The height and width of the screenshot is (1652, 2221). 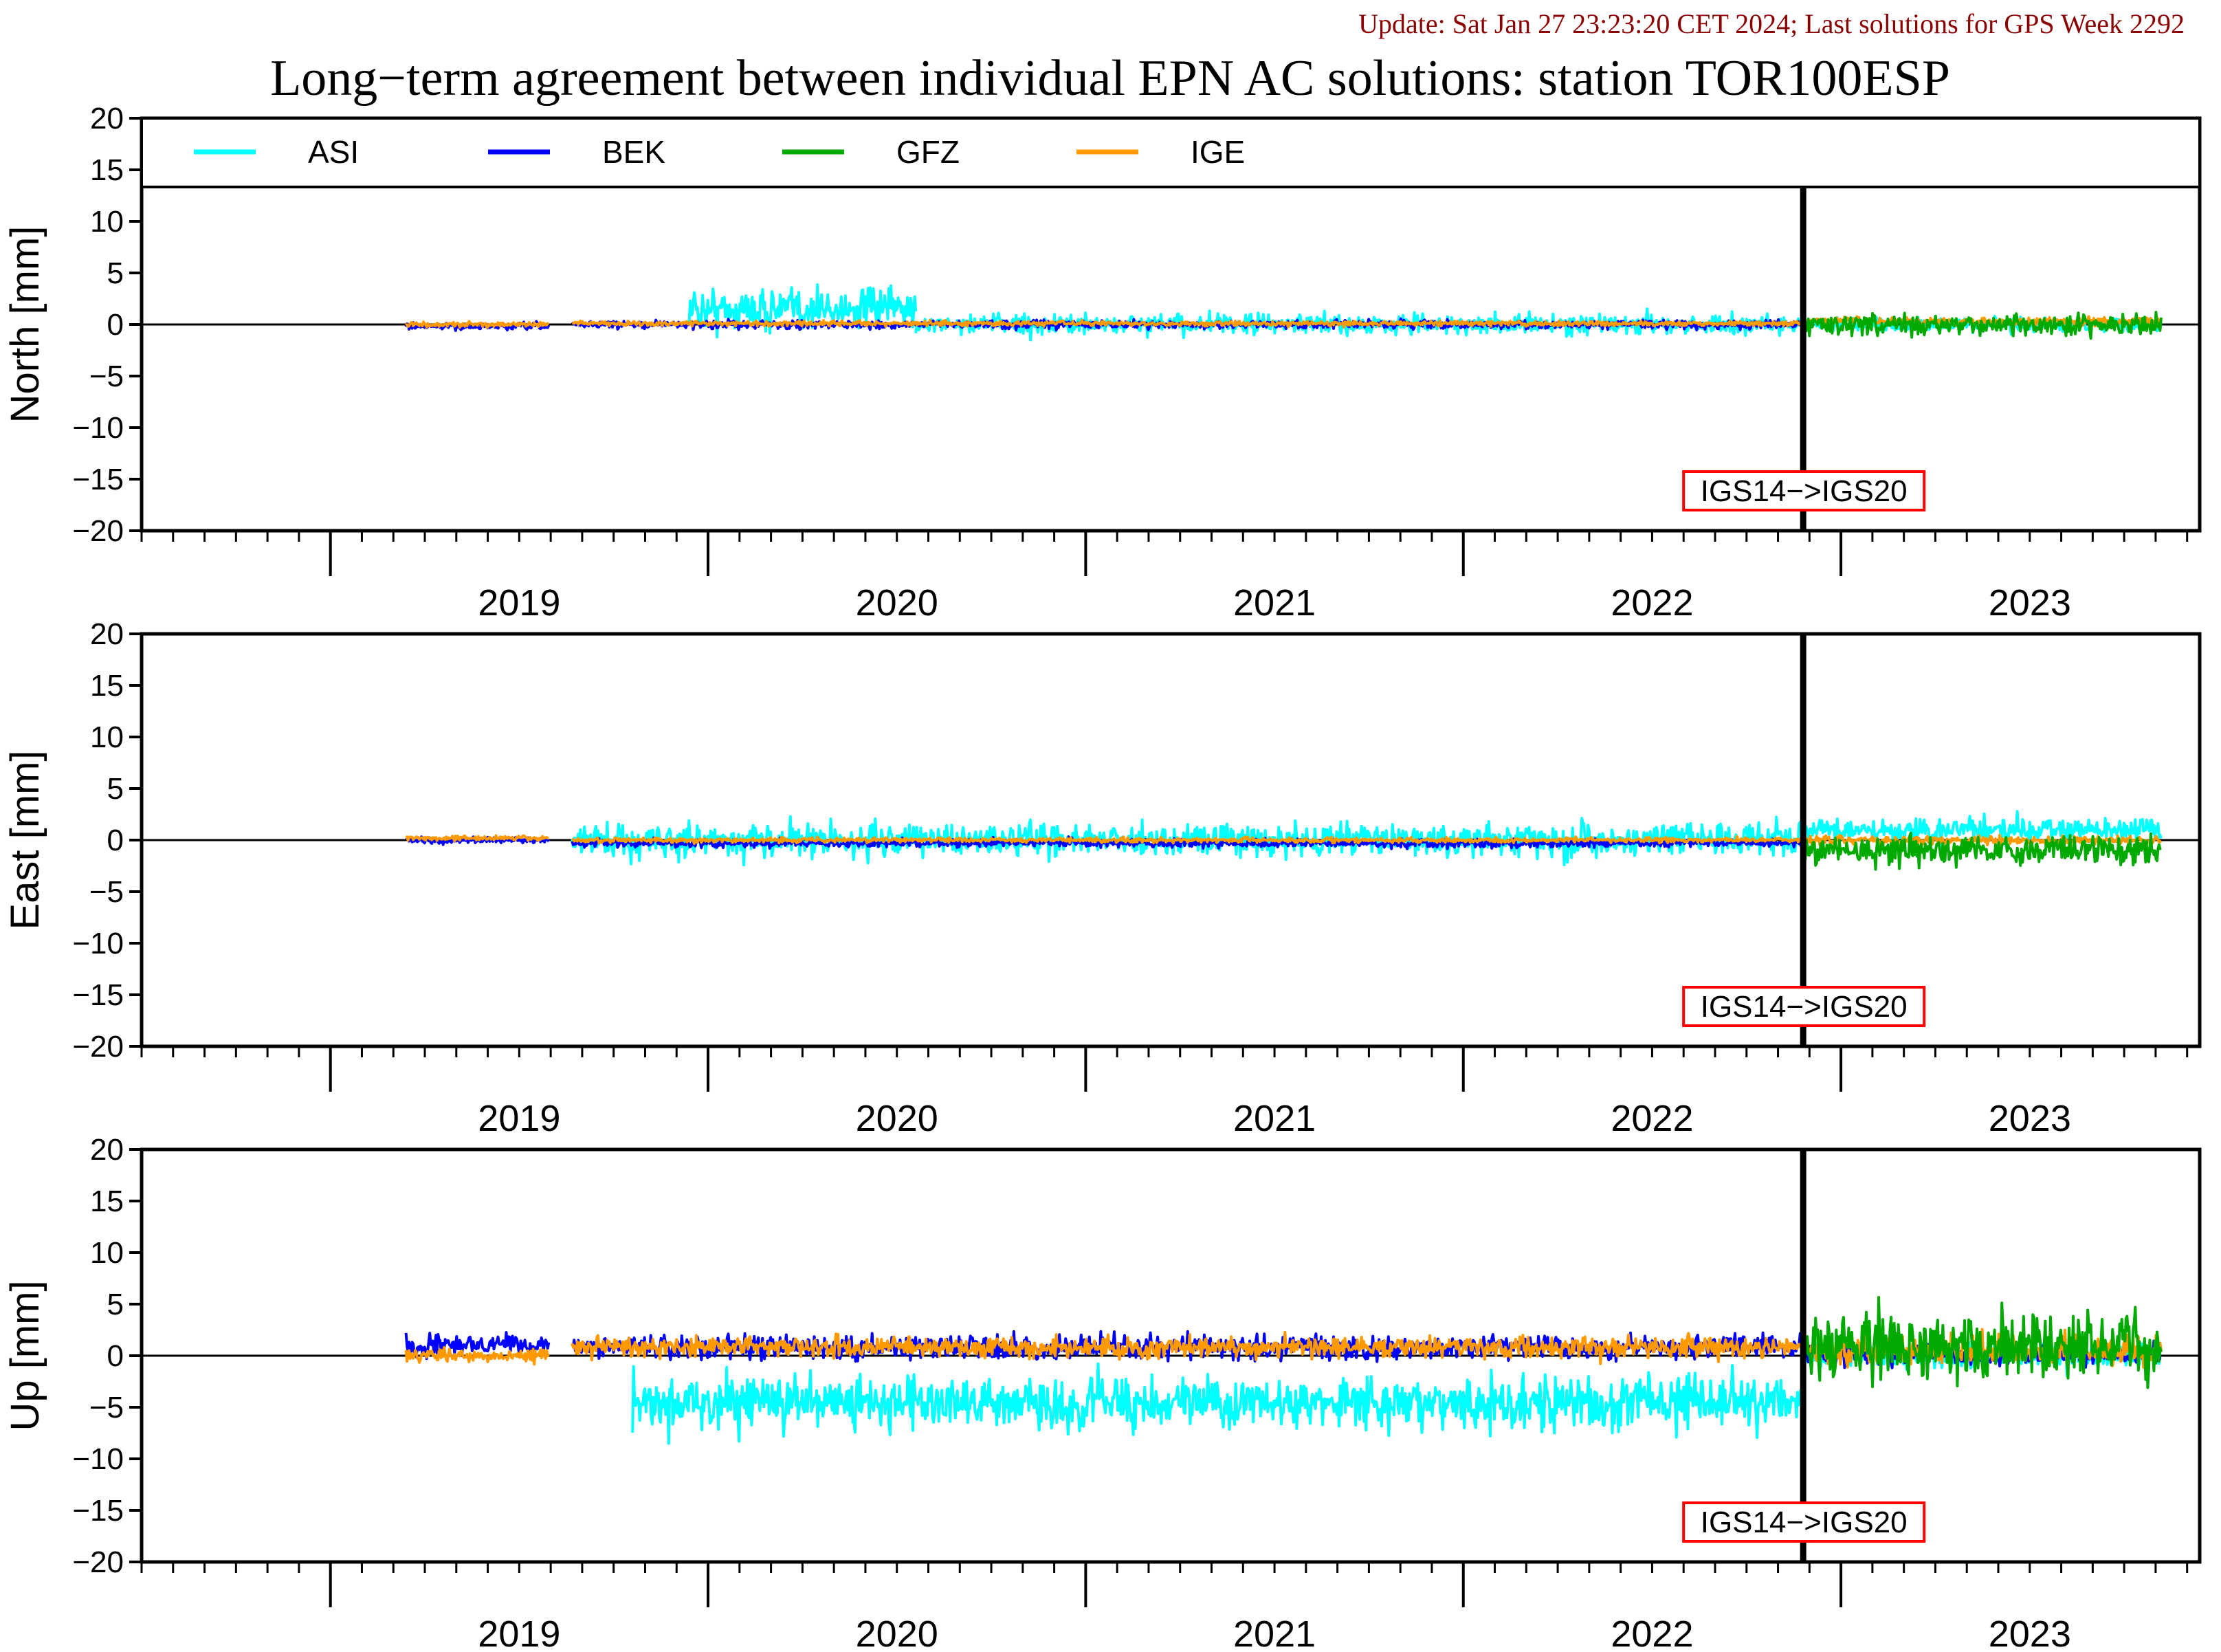 I want to click on legend-label-asi: ASI, so click(x=333, y=152).